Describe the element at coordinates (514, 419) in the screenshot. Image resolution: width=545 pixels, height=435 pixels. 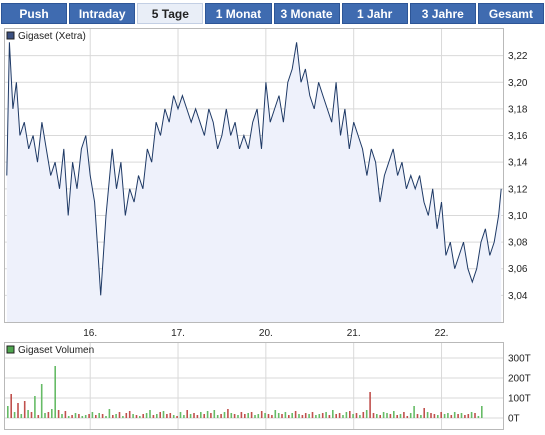
I see `volume-y-tick-label: 0T` at that location.